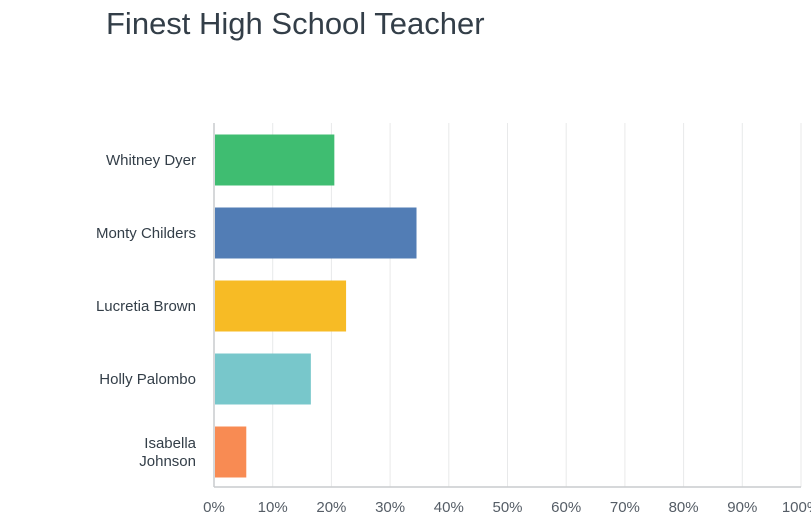 The height and width of the screenshot is (517, 811). I want to click on x-tick-label: 20%, so click(331, 507).